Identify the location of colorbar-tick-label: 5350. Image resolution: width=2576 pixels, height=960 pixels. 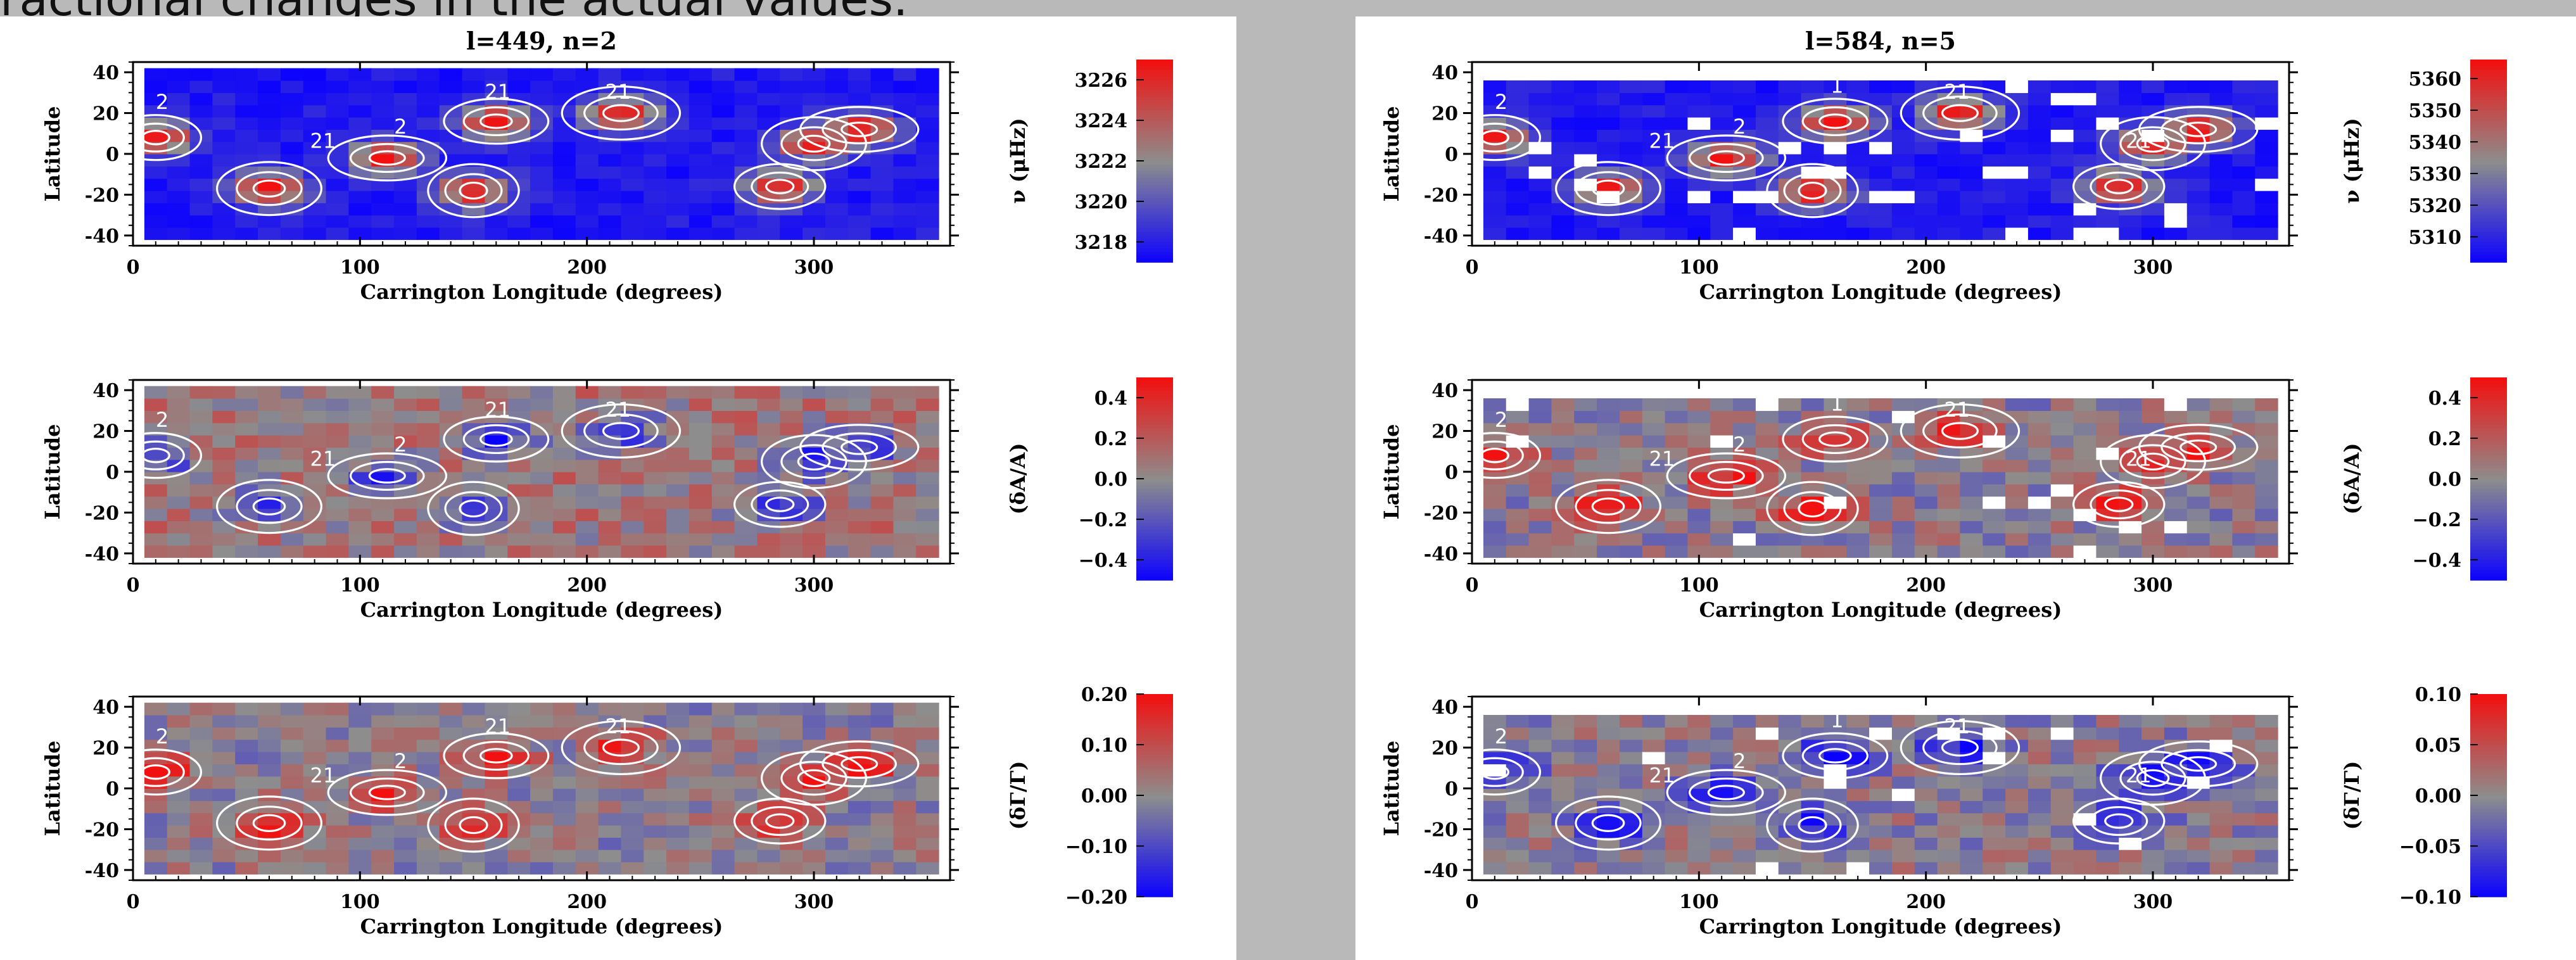
(2435, 111).